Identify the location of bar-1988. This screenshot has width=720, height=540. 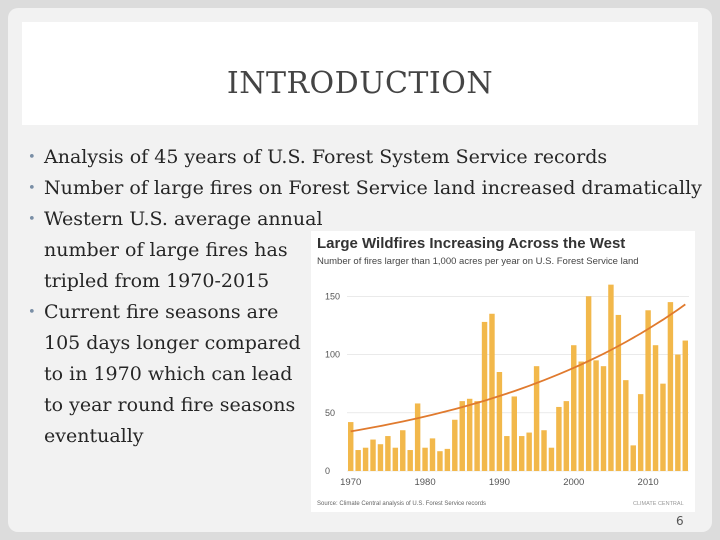
(484, 396).